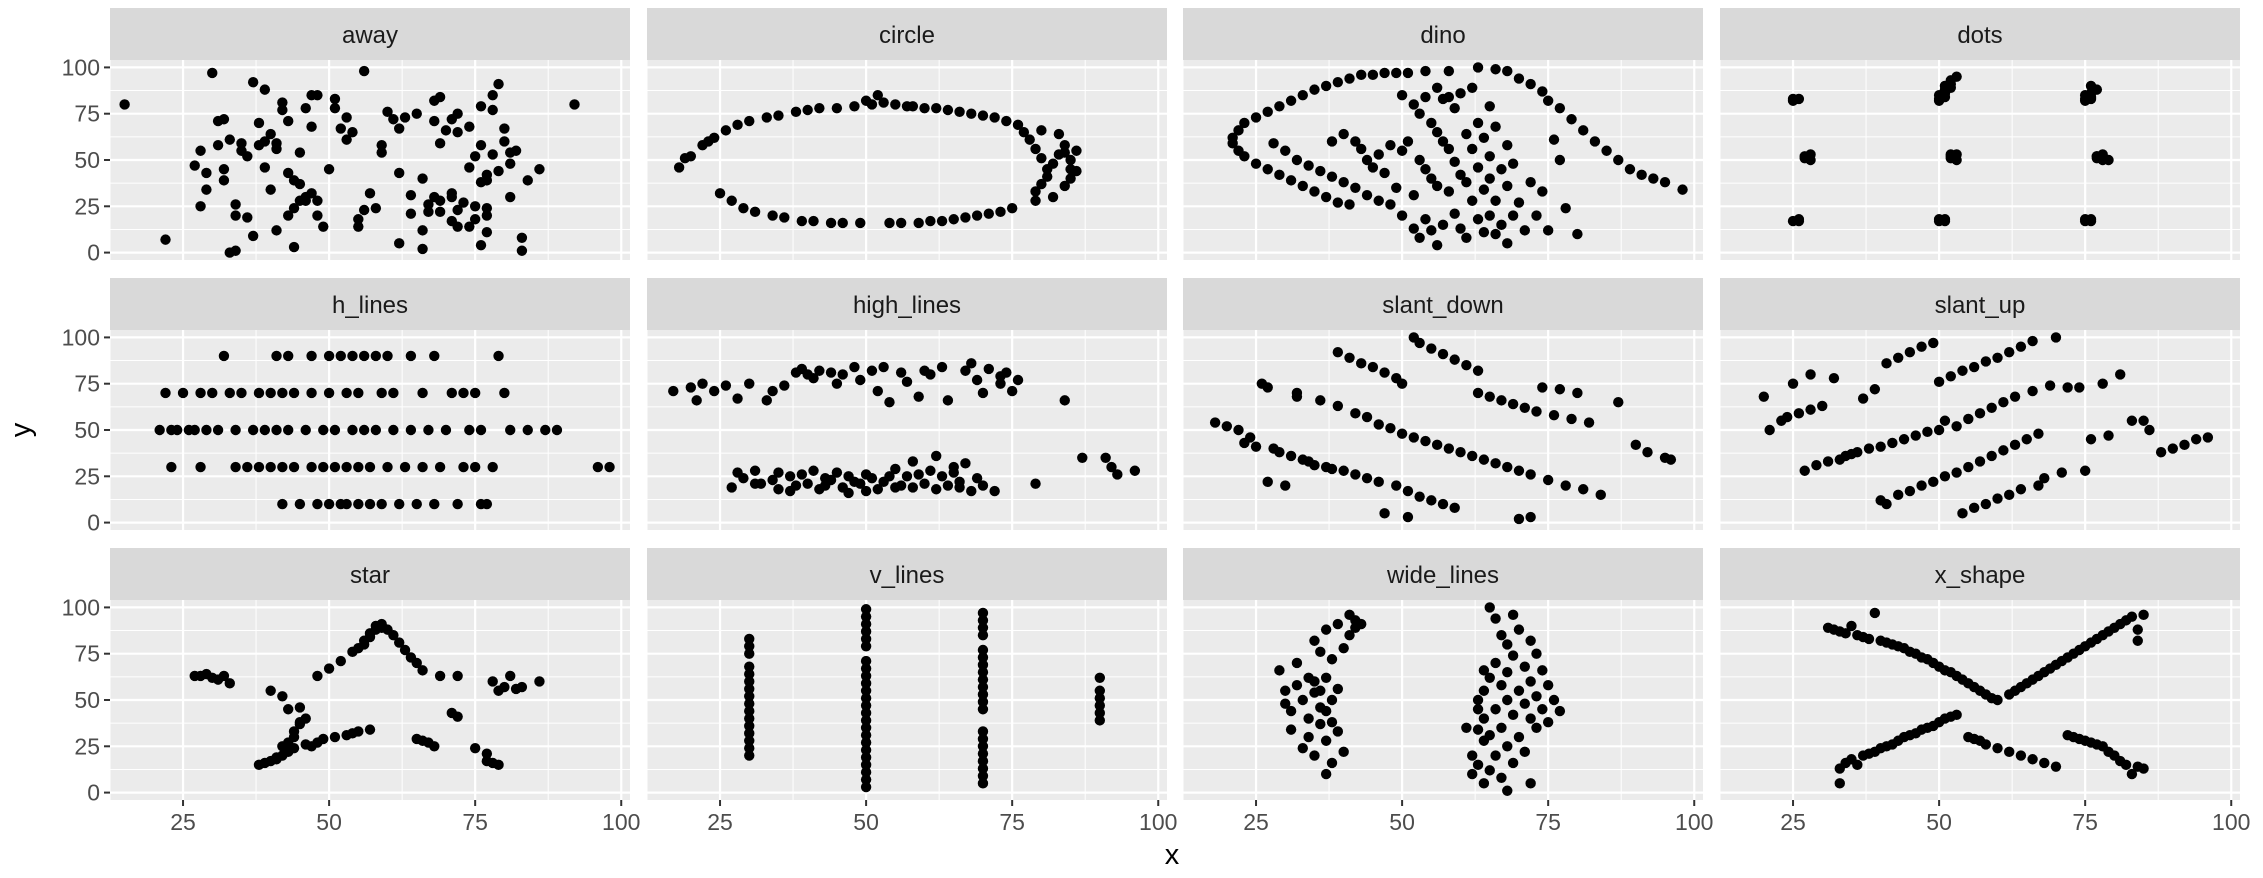  I want to click on facet-title: slant_down, so click(1442, 305).